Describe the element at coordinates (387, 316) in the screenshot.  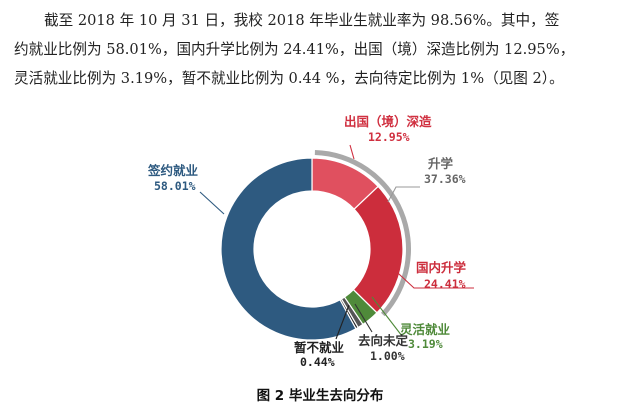
I see `leader-flexible` at that location.